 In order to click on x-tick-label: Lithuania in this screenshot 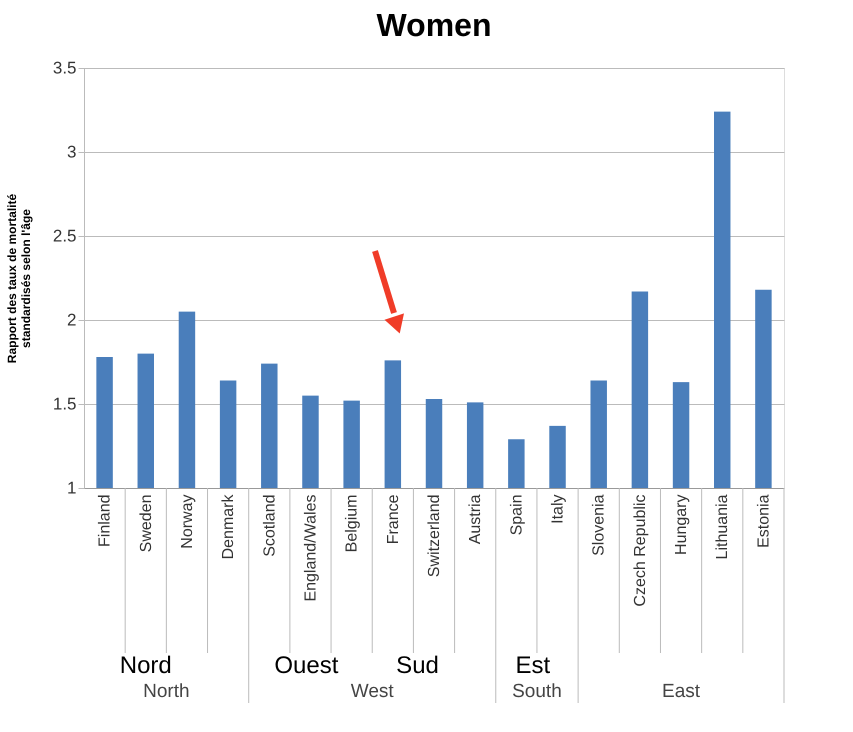, I will do `click(723, 527)`.